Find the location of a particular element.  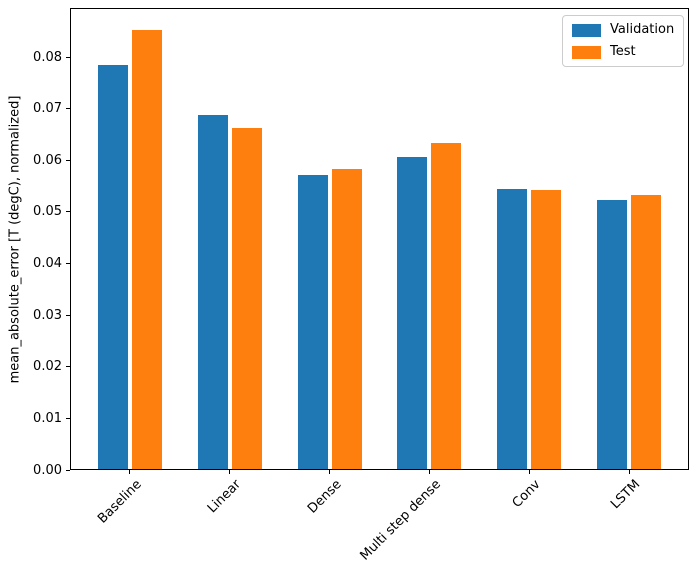

bar-validation-baseline is located at coordinates (112, 267).